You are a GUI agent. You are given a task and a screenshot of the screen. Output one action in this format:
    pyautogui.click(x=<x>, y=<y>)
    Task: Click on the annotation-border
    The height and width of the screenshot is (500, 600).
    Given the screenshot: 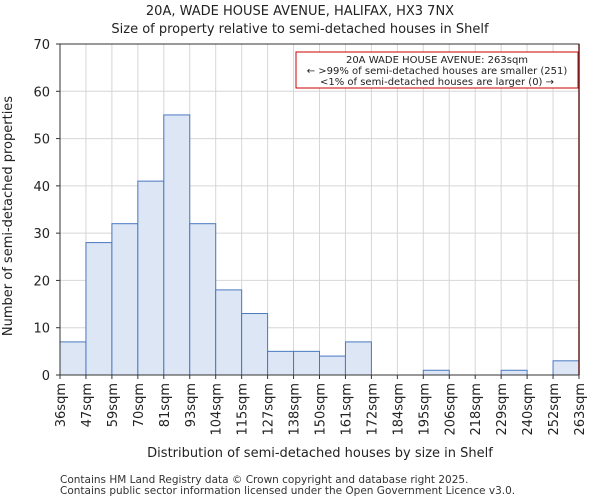 What is the action you would take?
    pyautogui.click(x=437, y=70)
    